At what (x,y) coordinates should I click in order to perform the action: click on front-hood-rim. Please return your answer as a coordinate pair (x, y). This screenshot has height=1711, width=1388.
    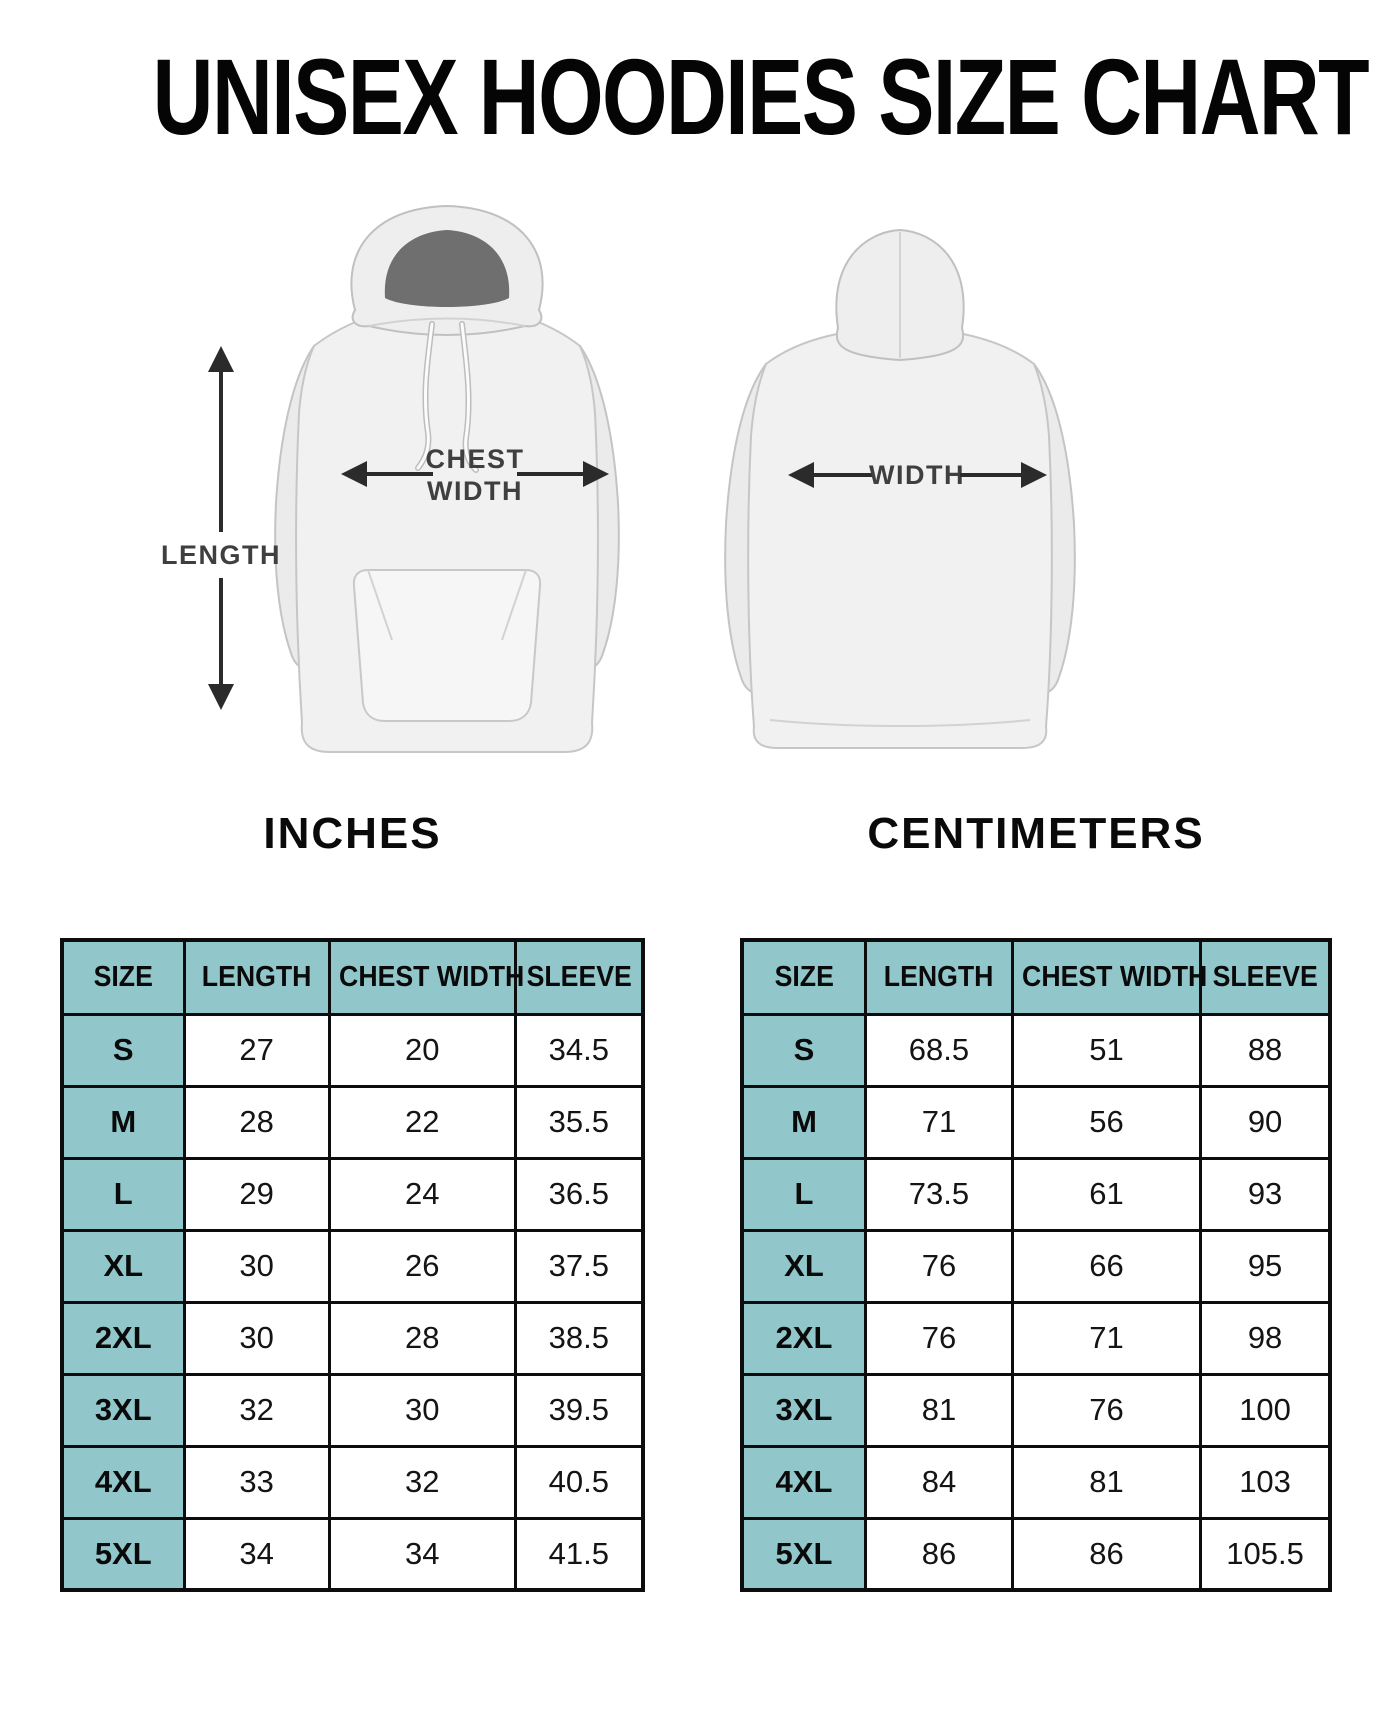
    Looking at the image, I should click on (447, 322).